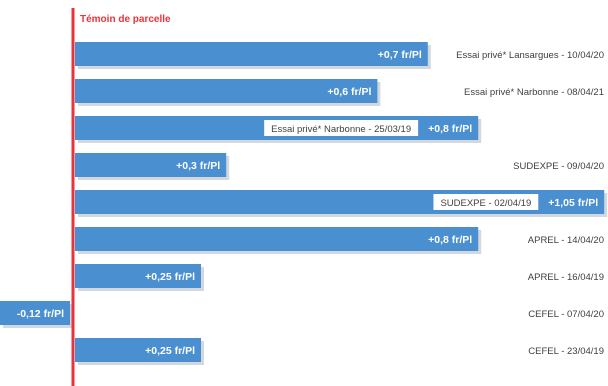  I want to click on value-label: -0,12 fr/Pl, so click(40, 314).